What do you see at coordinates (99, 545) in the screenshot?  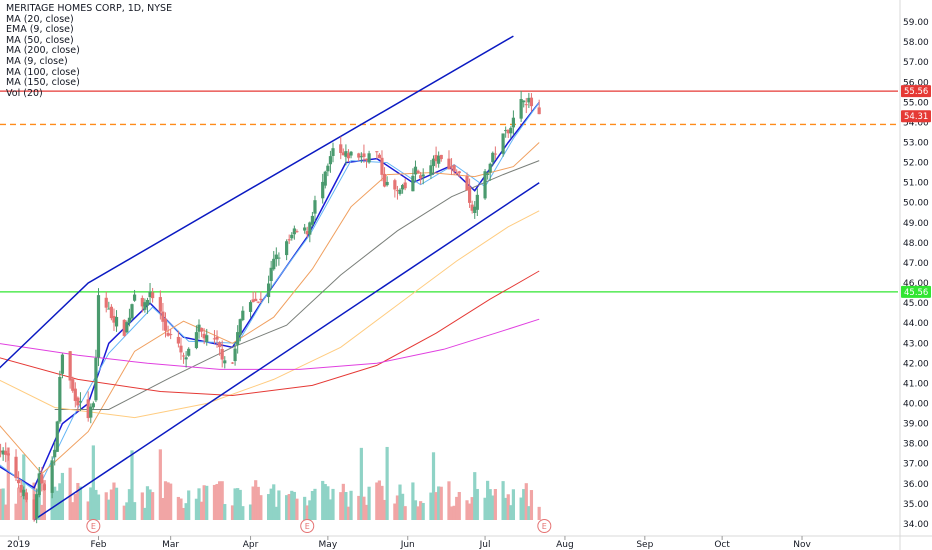 I see `x-tick-label: Feb` at bounding box center [99, 545].